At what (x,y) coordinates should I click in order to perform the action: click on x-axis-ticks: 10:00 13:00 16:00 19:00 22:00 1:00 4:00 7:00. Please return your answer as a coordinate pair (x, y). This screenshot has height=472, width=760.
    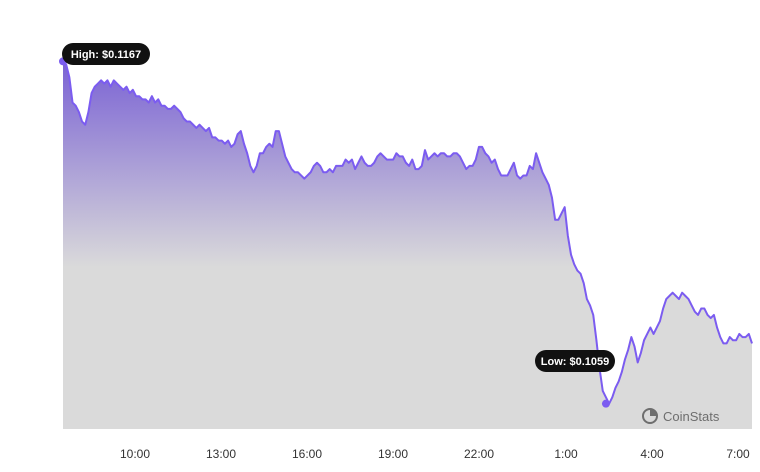
    Looking at the image, I should click on (435, 454).